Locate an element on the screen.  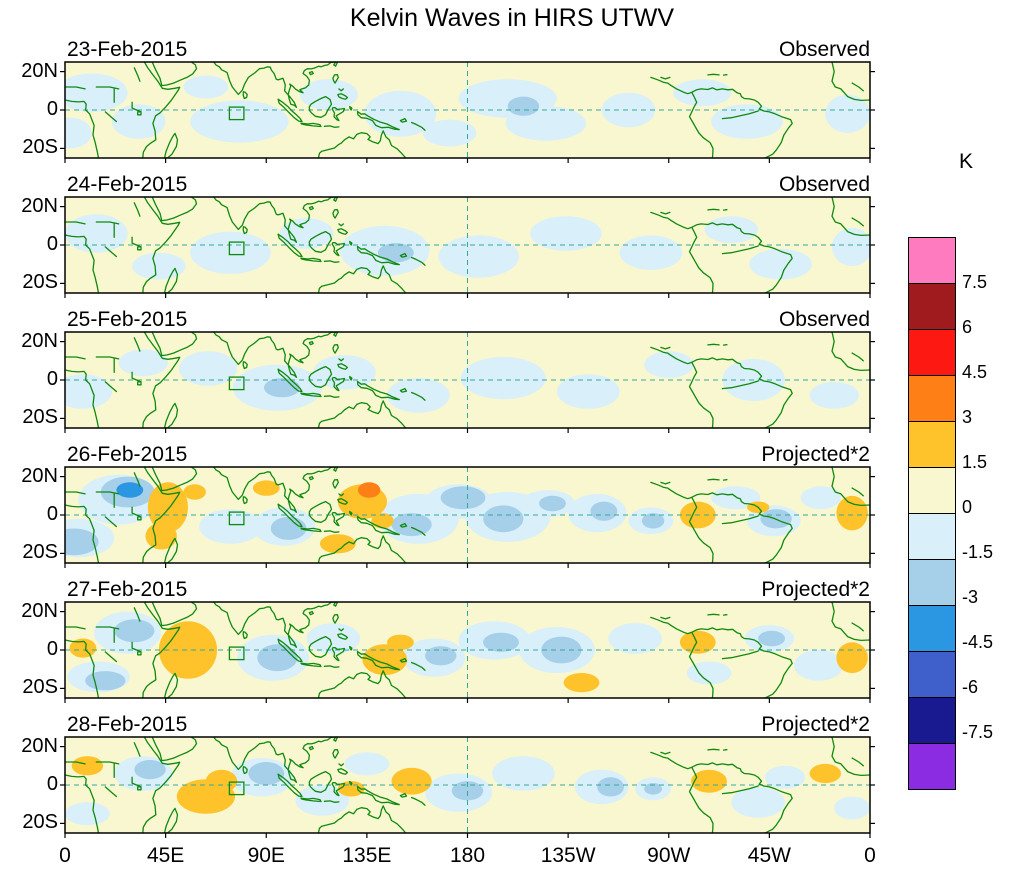
panel-date-label: 27-Feb-2015 is located at coordinates (127, 589).